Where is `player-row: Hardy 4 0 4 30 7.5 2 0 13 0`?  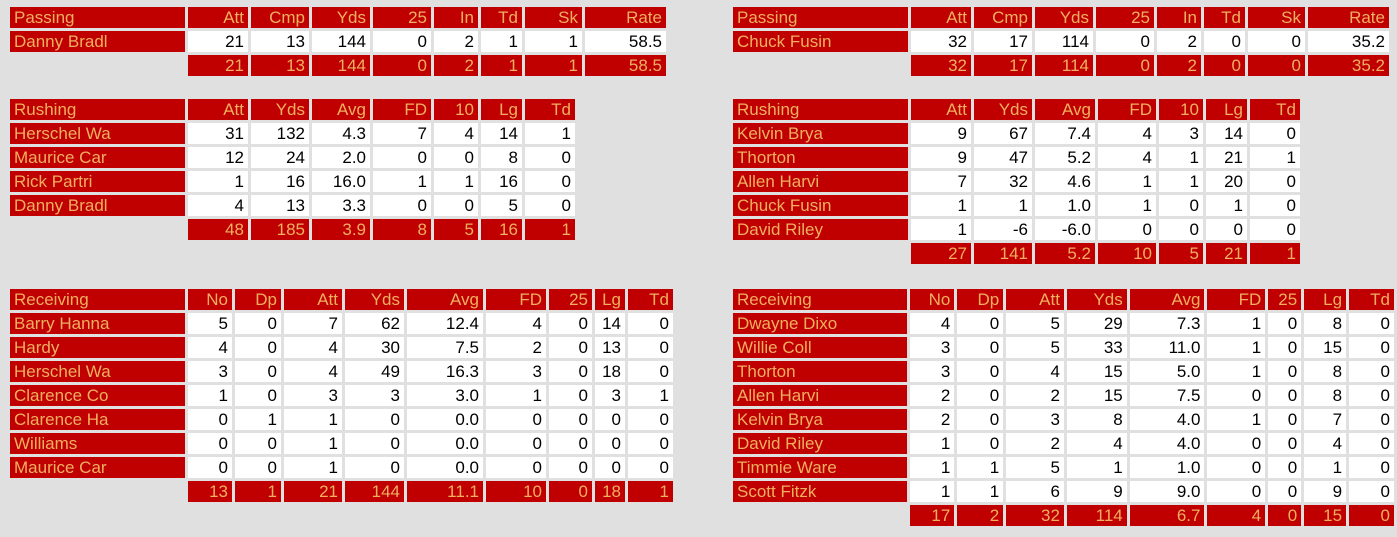
player-row: Hardy 4 0 4 30 7.5 2 0 13 0 is located at coordinates (341, 347).